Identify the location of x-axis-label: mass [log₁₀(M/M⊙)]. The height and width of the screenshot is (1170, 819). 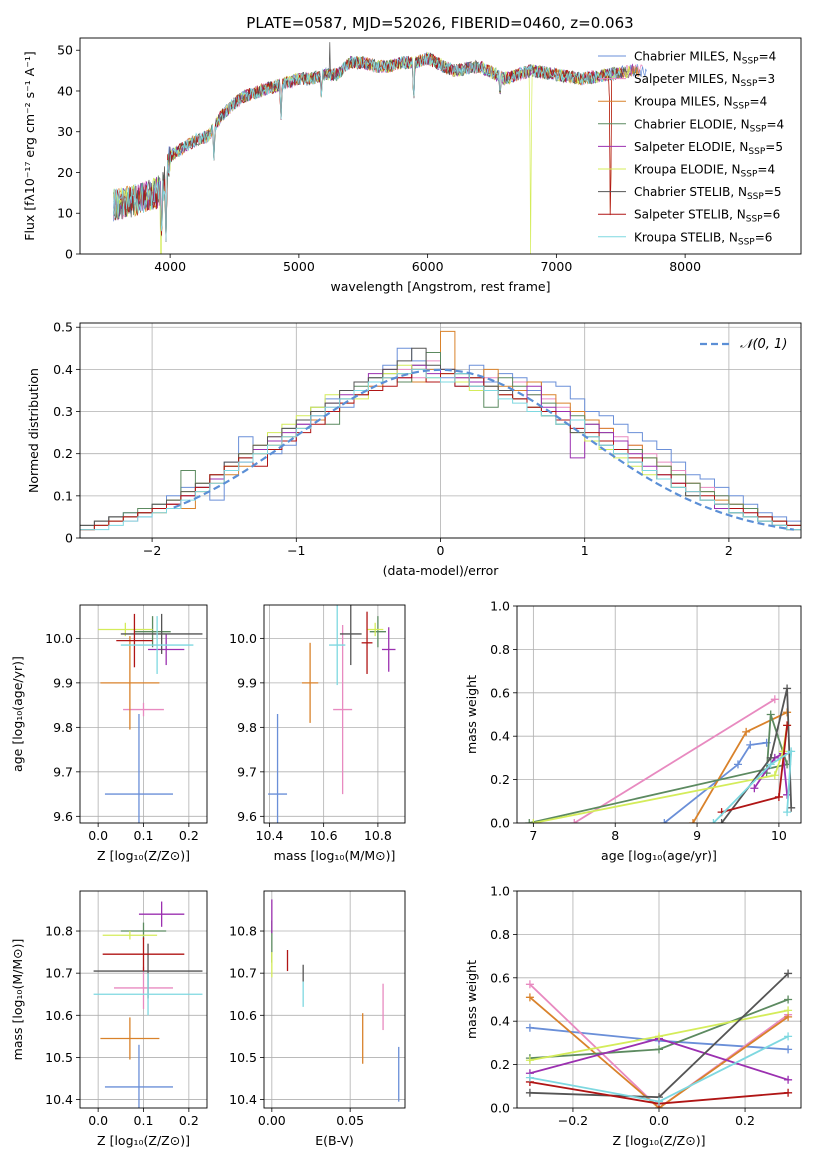
(335, 855).